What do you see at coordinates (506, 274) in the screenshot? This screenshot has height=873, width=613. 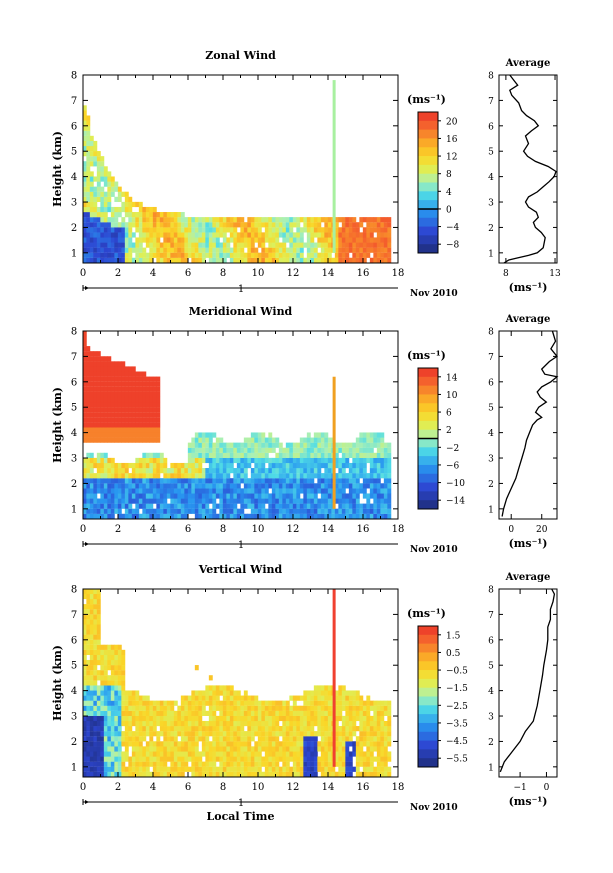 I see `average-x-tick-label: 8` at bounding box center [506, 274].